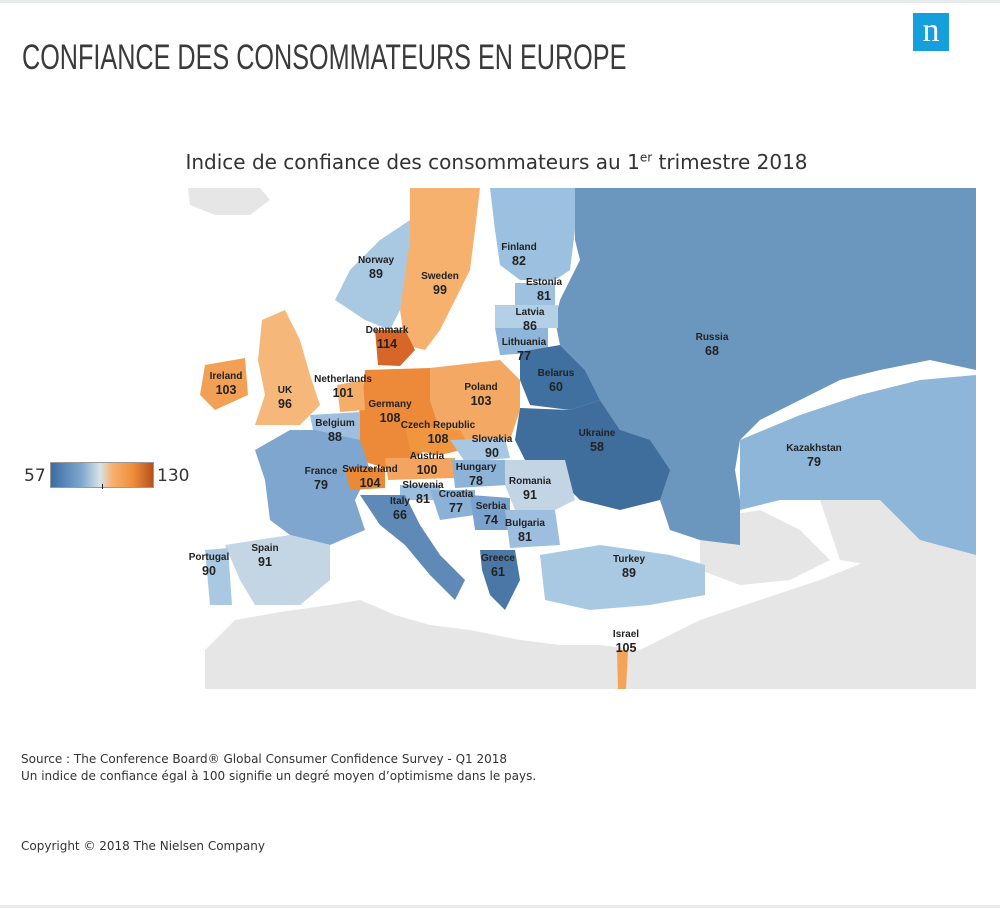 This screenshot has height=910, width=1000. What do you see at coordinates (387, 344) in the screenshot?
I see `country-value-label: 114` at bounding box center [387, 344].